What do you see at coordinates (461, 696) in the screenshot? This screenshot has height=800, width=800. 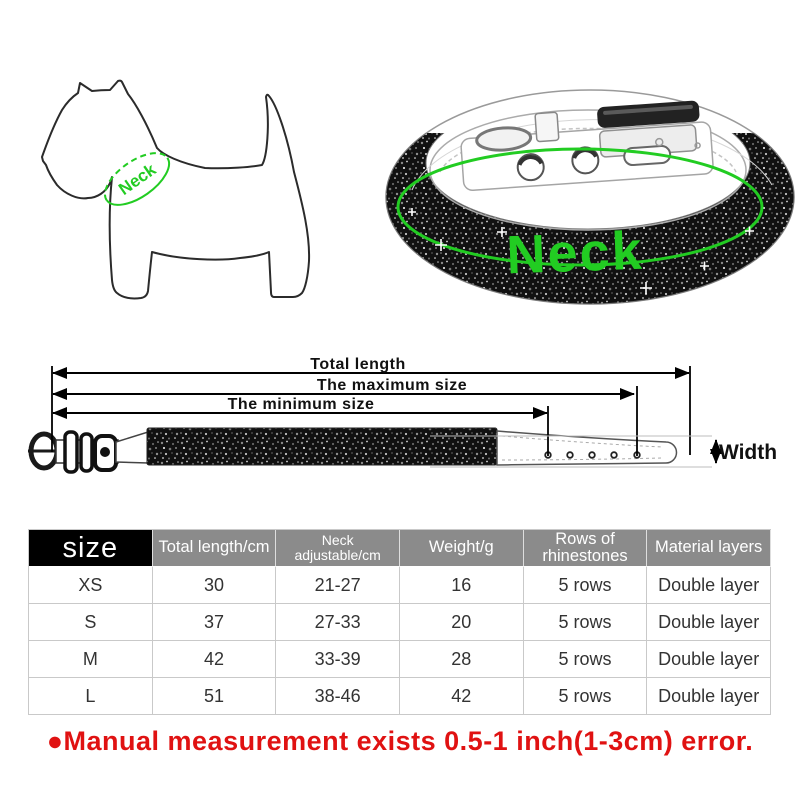 I see `table-cell-l-weight: 42` at bounding box center [461, 696].